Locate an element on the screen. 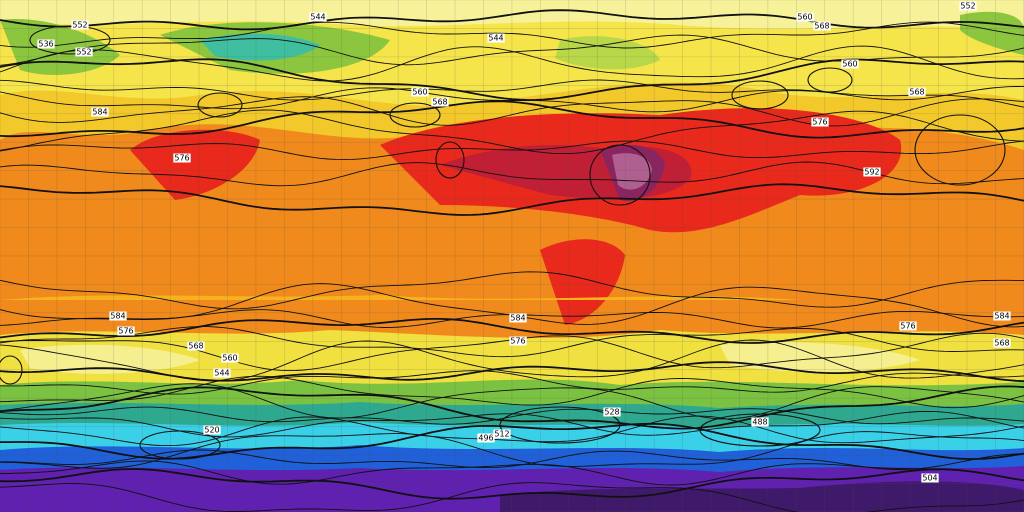 Image resolution: width=1024 pixels, height=512 pixels. contour-label: 520 is located at coordinates (211, 430).